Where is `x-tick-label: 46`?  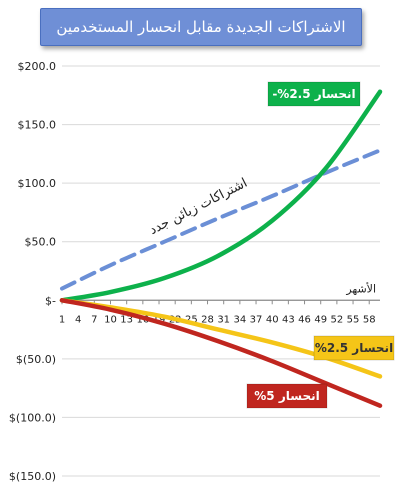
x-tick-label: 46 is located at coordinates (304, 319).